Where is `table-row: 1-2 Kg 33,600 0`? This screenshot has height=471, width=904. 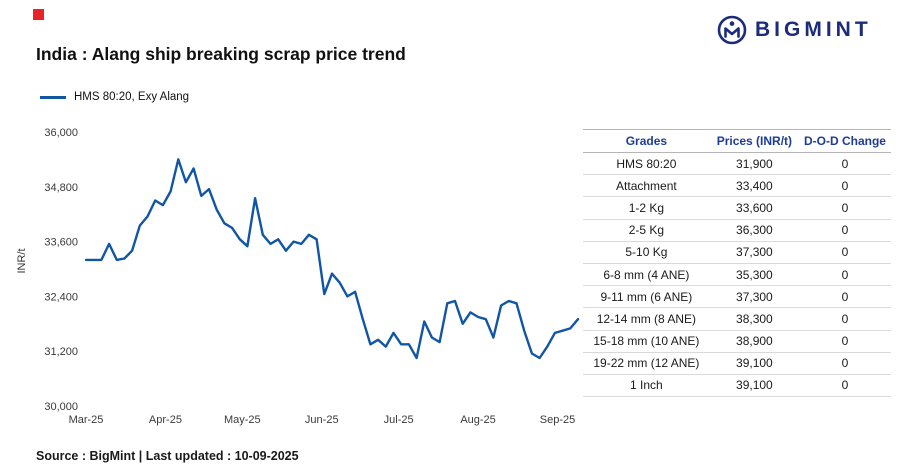
table-row: 1-2 Kg 33,600 0 is located at coordinates (737, 208).